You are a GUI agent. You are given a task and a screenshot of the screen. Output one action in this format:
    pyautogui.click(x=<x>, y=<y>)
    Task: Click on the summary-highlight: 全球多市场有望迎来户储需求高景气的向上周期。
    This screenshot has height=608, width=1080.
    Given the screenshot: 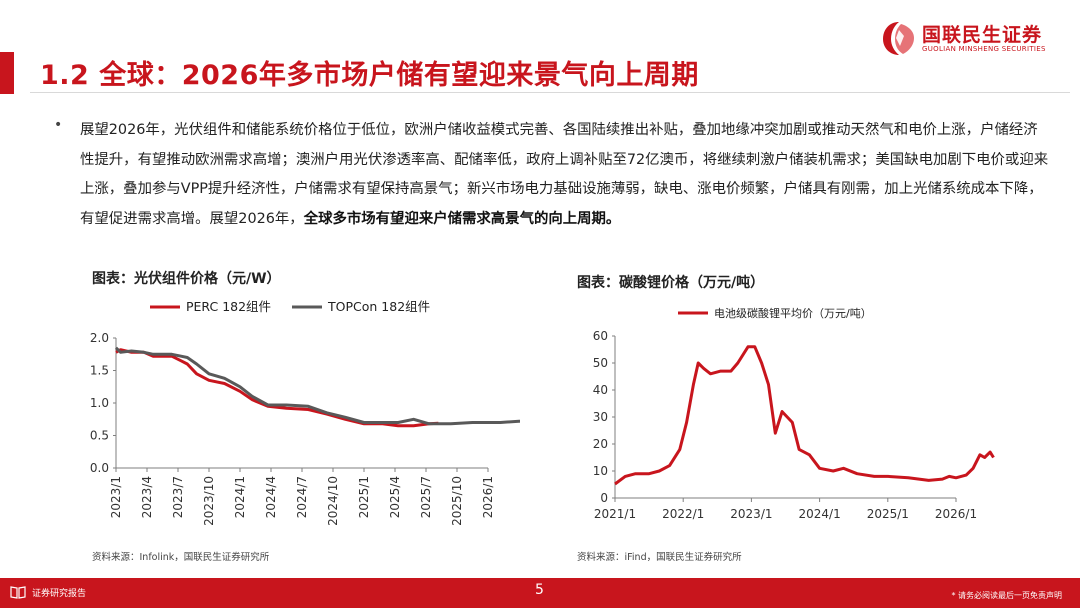 What is the action you would take?
    pyautogui.click(x=462, y=218)
    